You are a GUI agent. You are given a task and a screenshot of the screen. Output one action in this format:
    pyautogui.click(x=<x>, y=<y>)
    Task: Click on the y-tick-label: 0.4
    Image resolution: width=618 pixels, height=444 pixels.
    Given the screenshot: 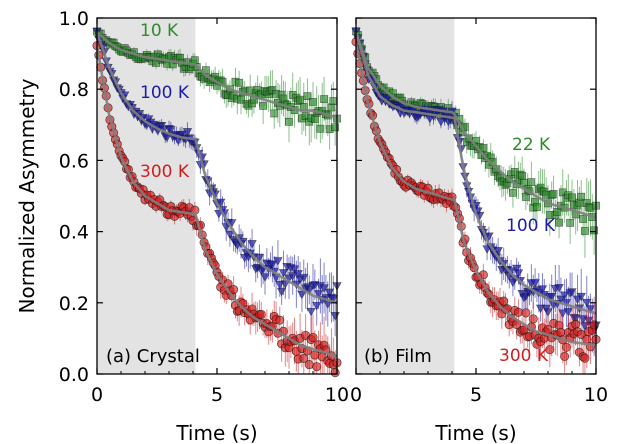 What is the action you would take?
    pyautogui.click(x=74, y=233)
    